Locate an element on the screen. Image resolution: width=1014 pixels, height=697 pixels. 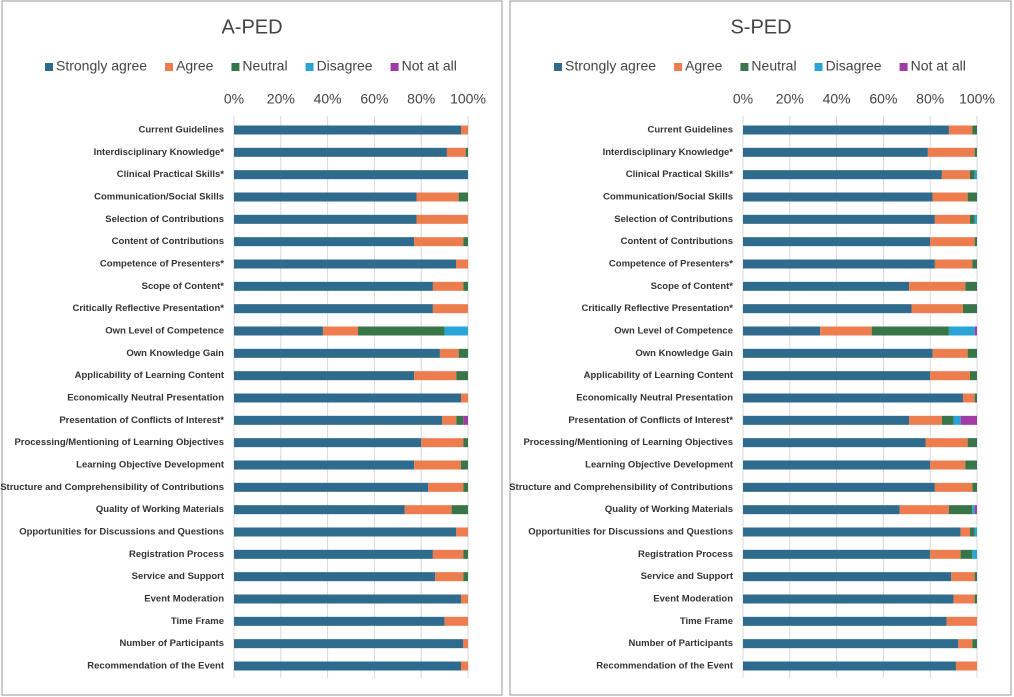
y-tick-label: Selection of Contributions is located at coordinates (164, 219).